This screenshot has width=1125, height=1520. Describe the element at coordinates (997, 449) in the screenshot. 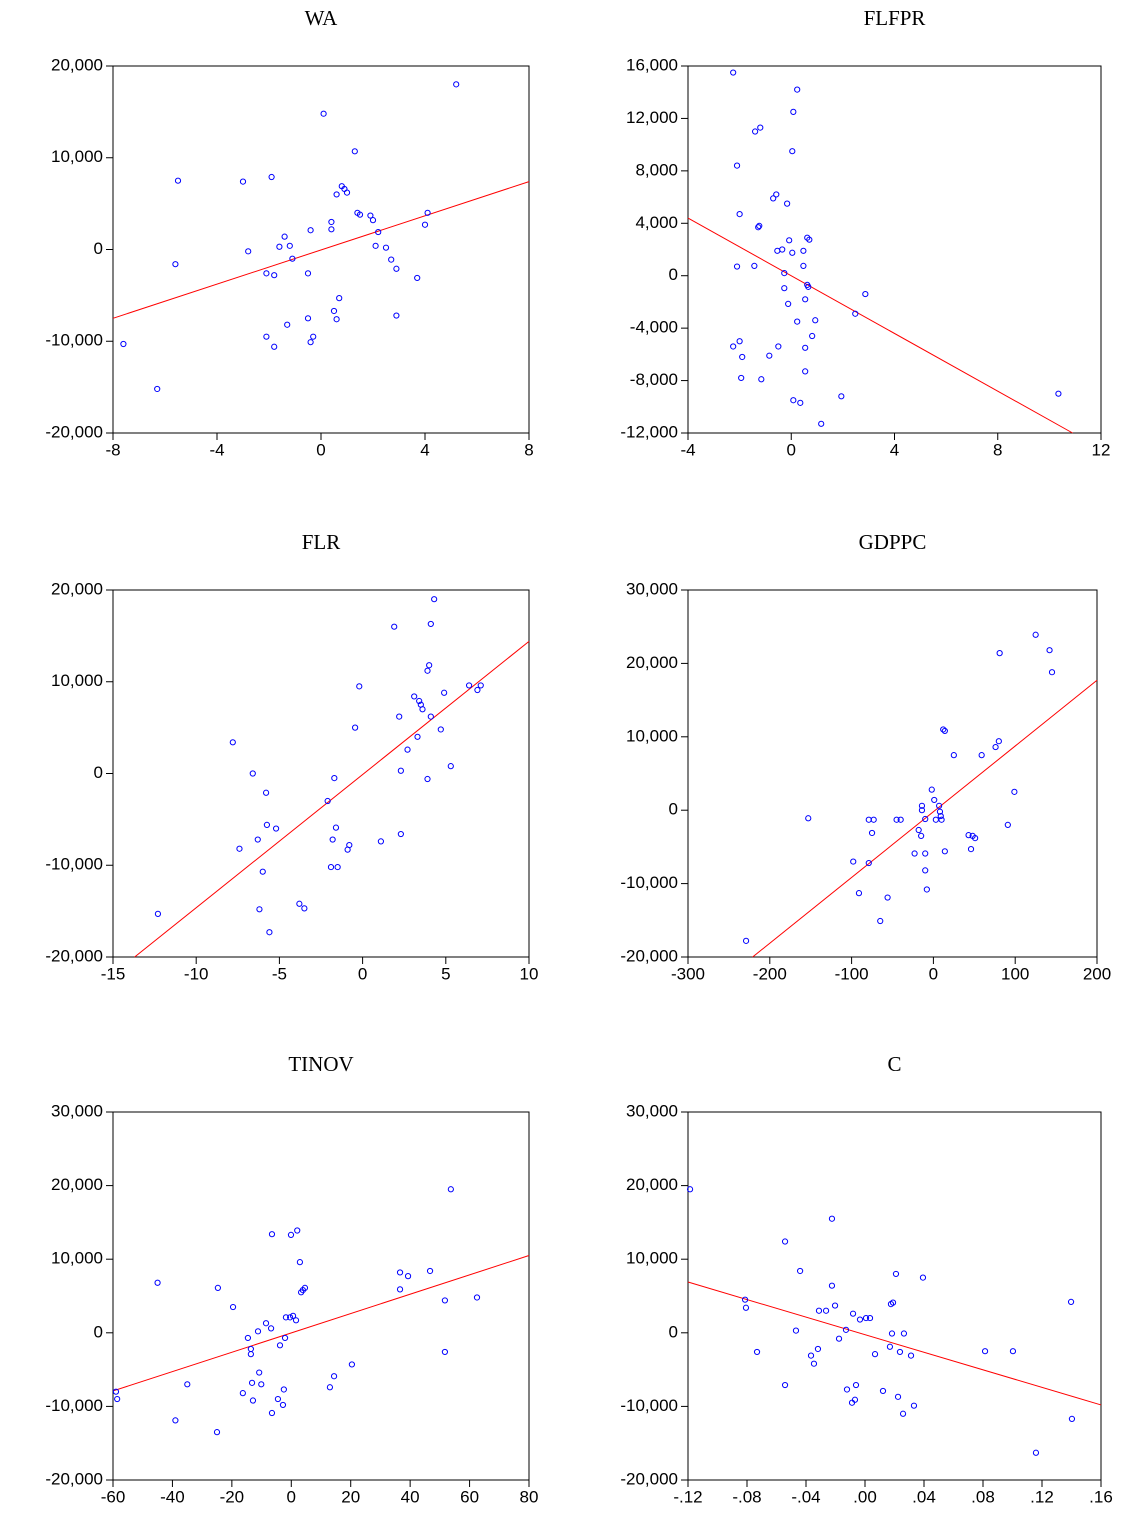

I see `x-tick-label: 8` at that location.